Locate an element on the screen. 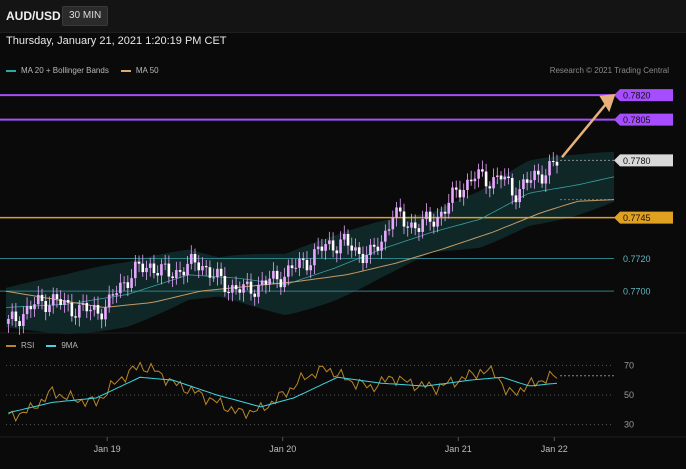 The width and height of the screenshot is (686, 469). level-tag-1: 0.7805 is located at coordinates (643, 119).